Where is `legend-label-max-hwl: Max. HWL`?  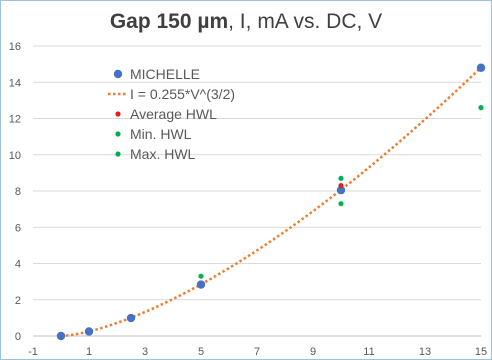
legend-label-max-hwl: Max. HWL is located at coordinates (163, 154).